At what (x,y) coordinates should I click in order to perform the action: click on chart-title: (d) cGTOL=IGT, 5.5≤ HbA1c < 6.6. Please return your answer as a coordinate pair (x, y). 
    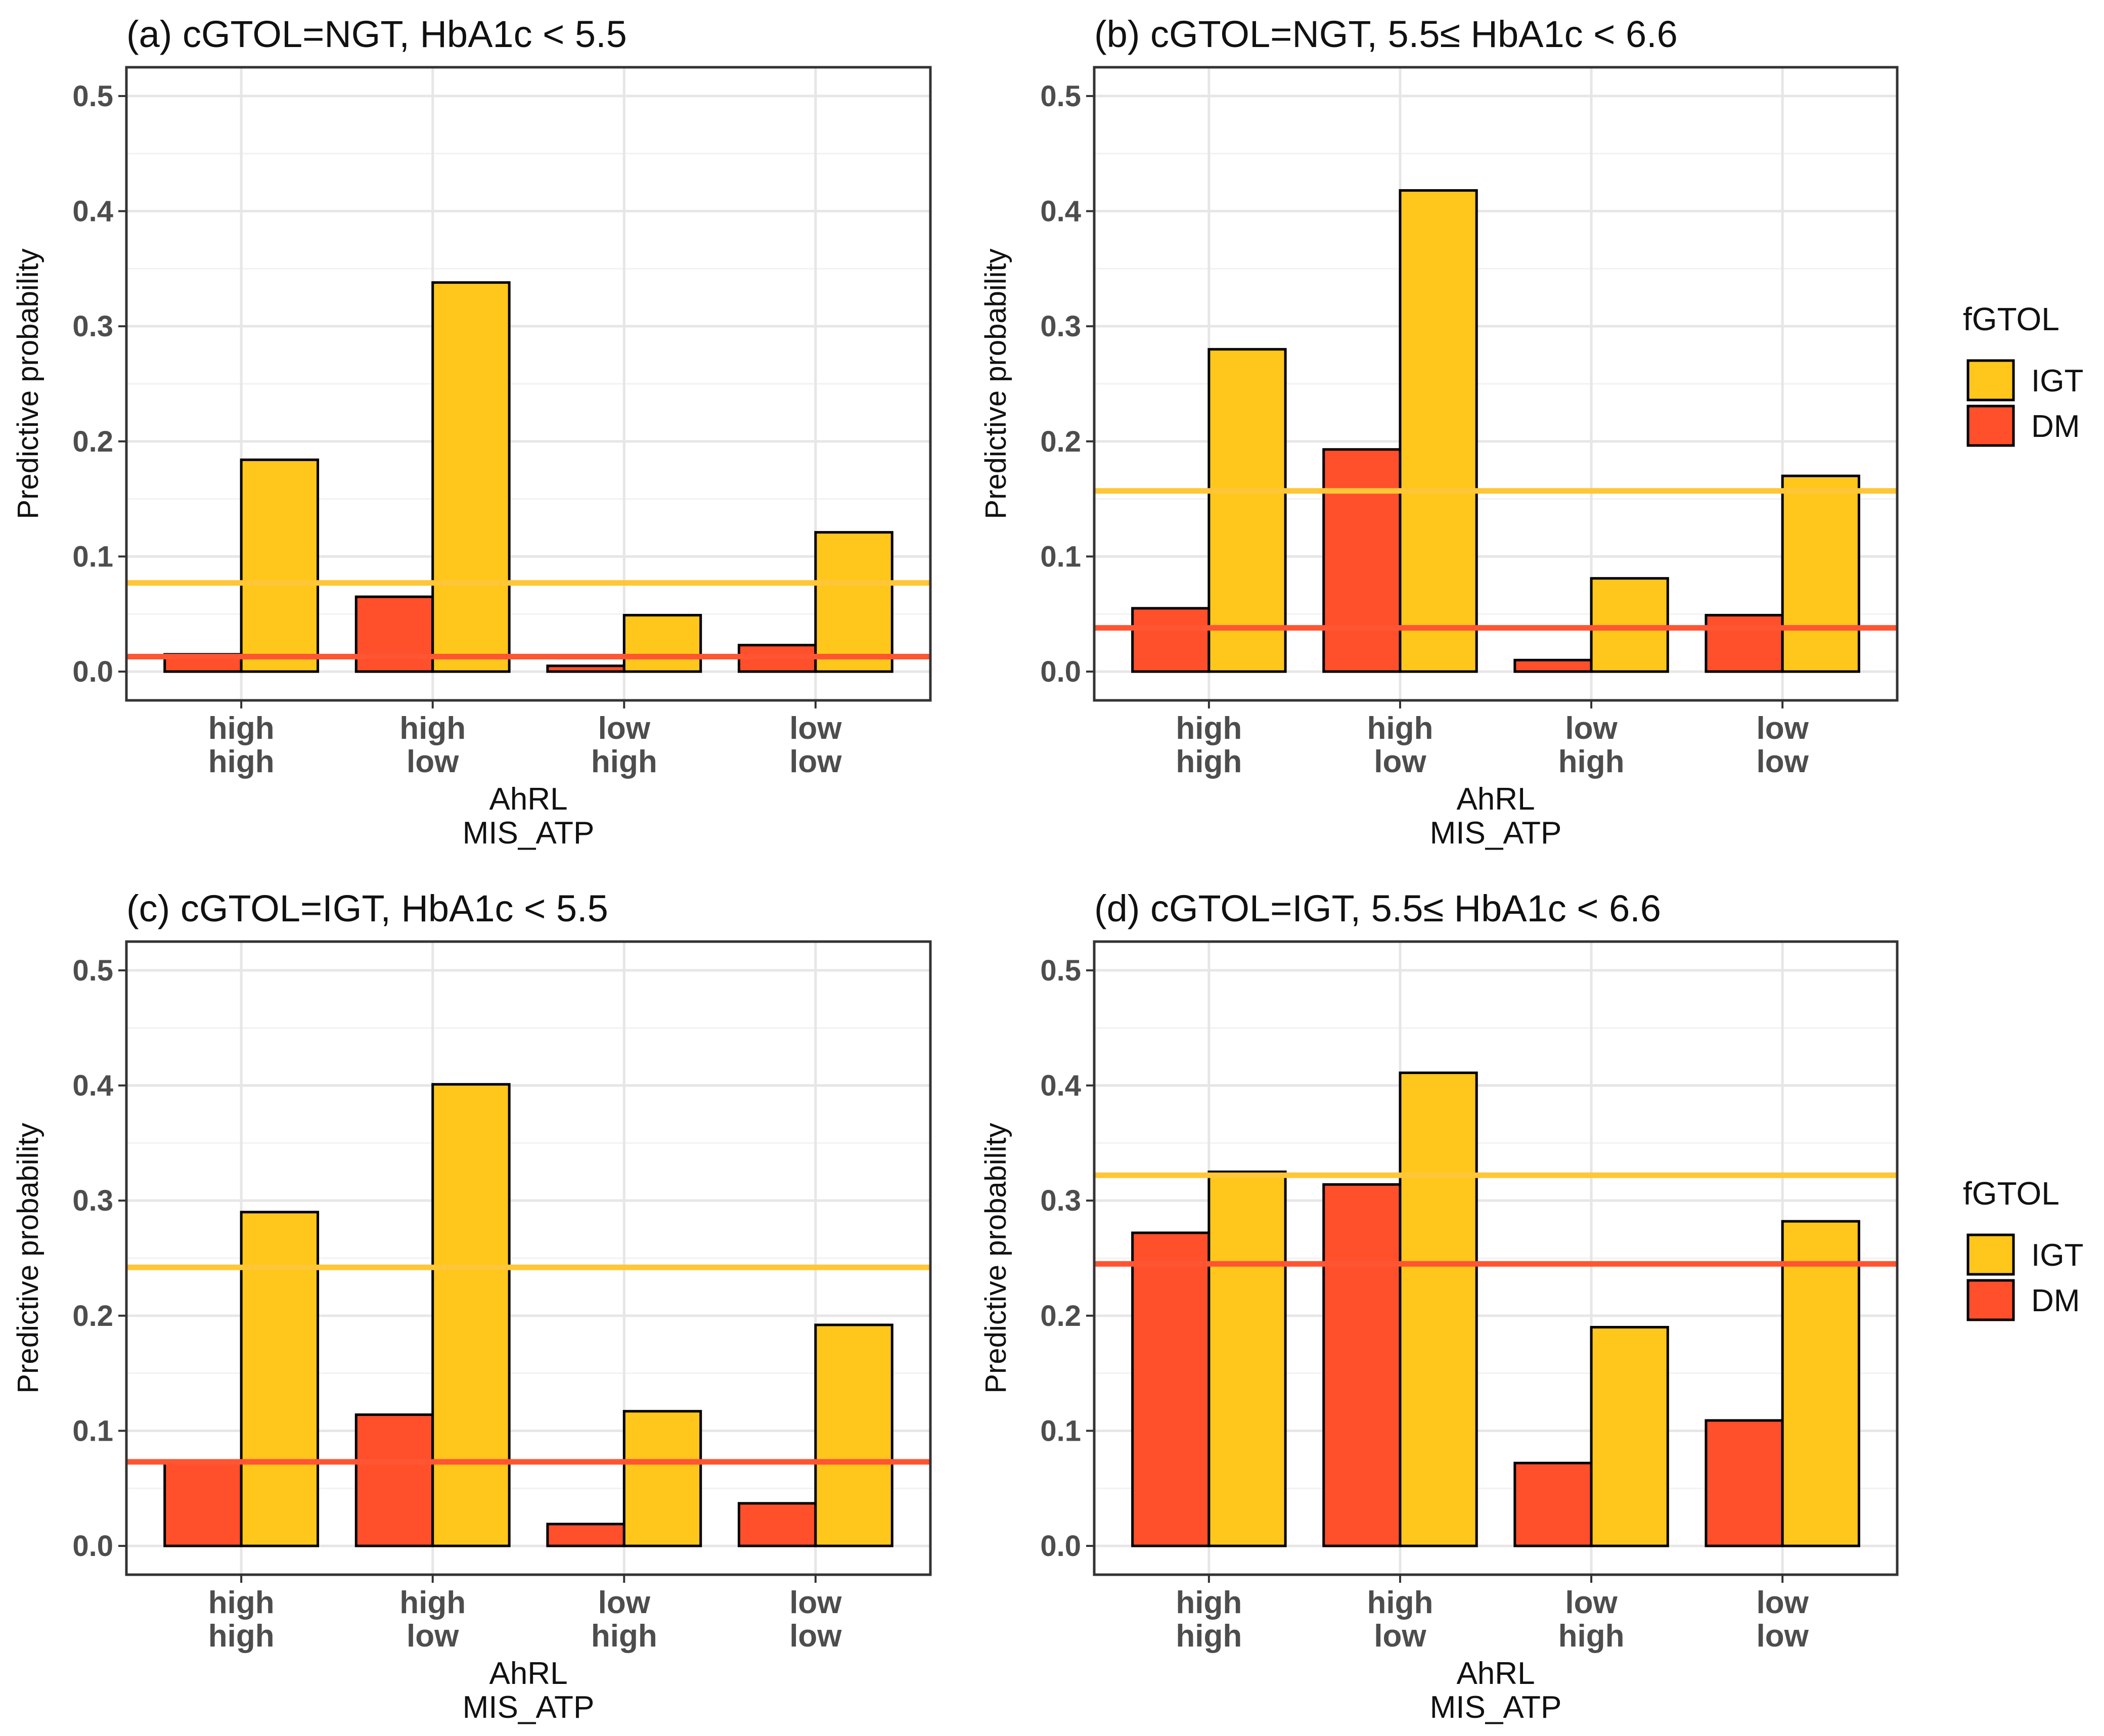
    Looking at the image, I should click on (1377, 908).